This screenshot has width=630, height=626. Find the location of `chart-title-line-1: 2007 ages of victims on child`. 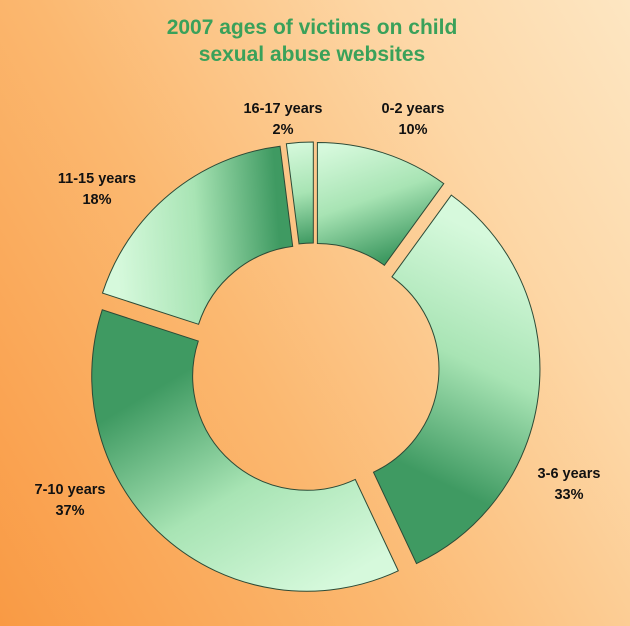

chart-title-line-1: 2007 ages of victims on child is located at coordinates (312, 27).